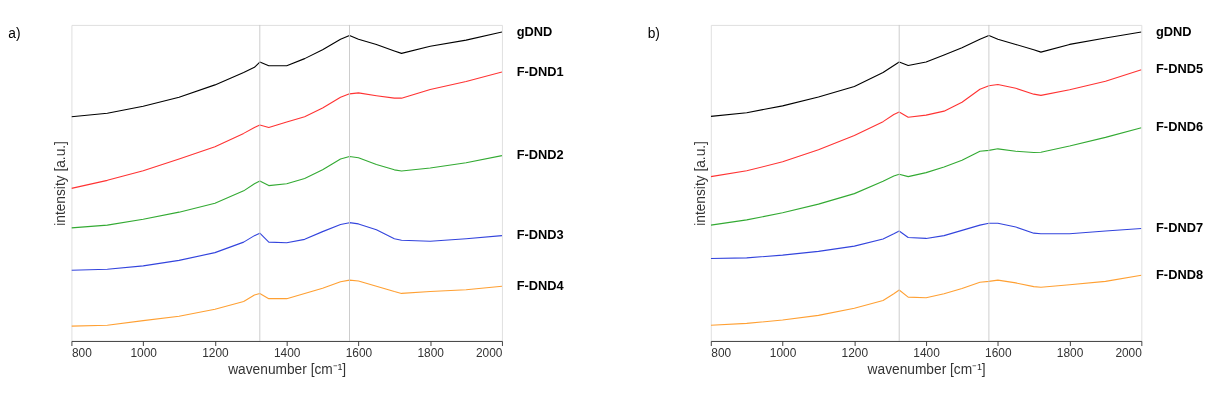 This screenshot has height=419, width=1211. What do you see at coordinates (540, 155) in the screenshot?
I see `series-label: F-DND2` at bounding box center [540, 155].